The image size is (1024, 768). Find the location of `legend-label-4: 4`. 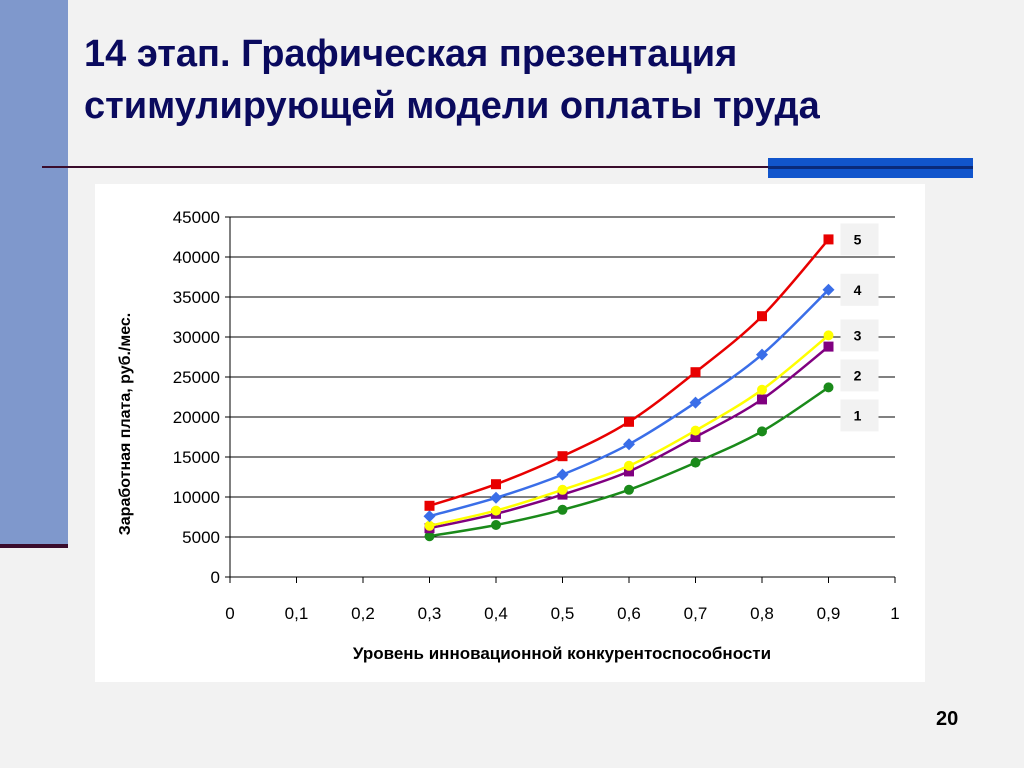

legend-label-4: 4 is located at coordinates (858, 290).